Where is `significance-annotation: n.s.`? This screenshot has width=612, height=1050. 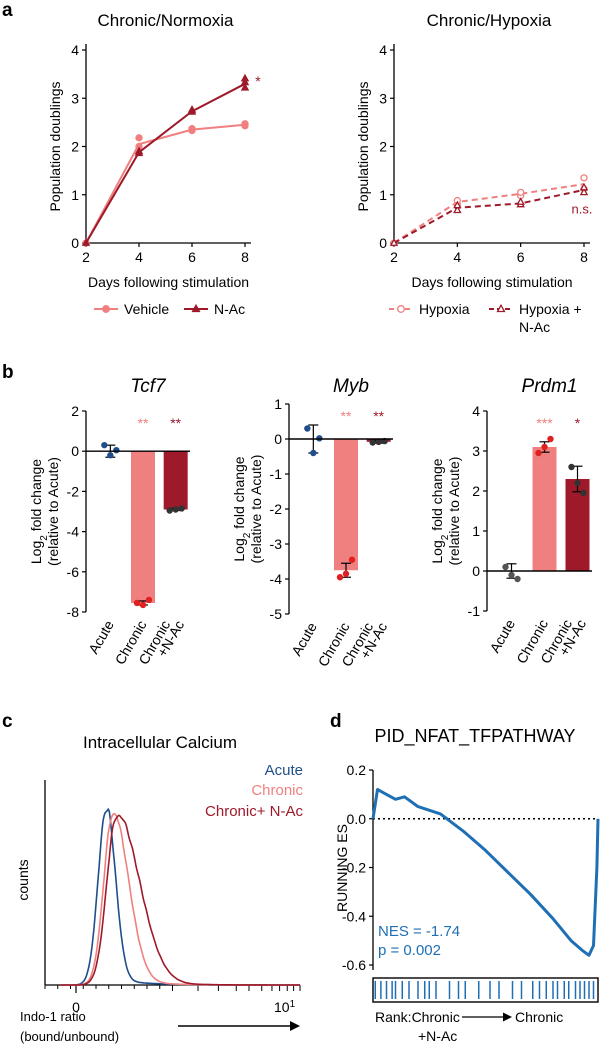
significance-annotation: n.s. is located at coordinates (582, 208).